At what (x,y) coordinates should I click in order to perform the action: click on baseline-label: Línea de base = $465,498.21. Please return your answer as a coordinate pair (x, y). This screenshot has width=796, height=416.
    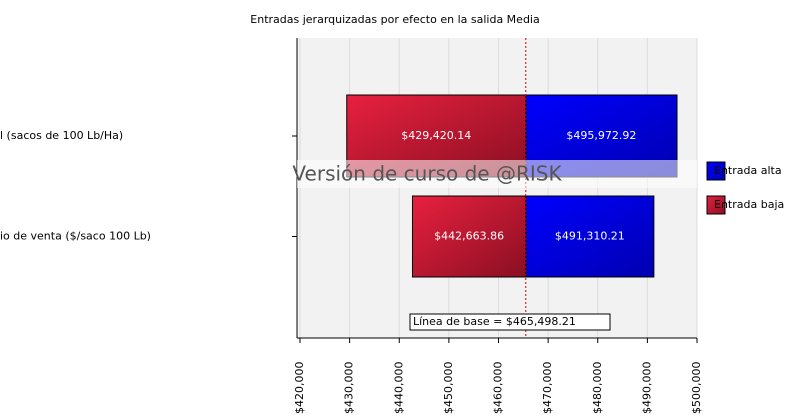
    Looking at the image, I should click on (494, 321).